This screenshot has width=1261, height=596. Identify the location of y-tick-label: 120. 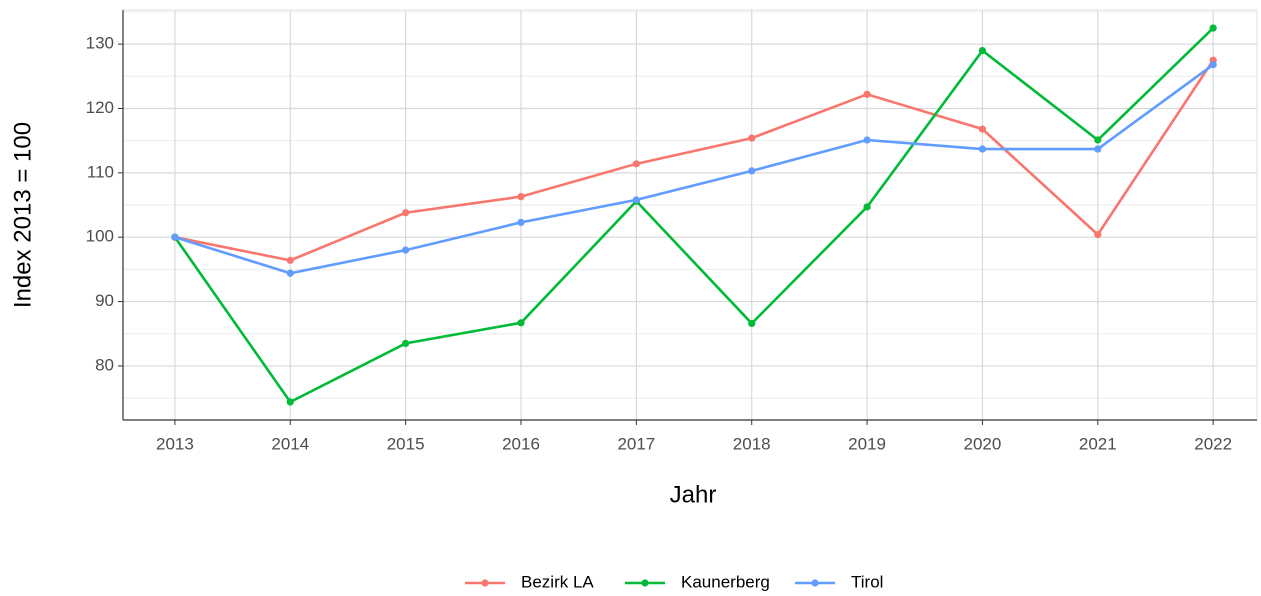
(100, 107).